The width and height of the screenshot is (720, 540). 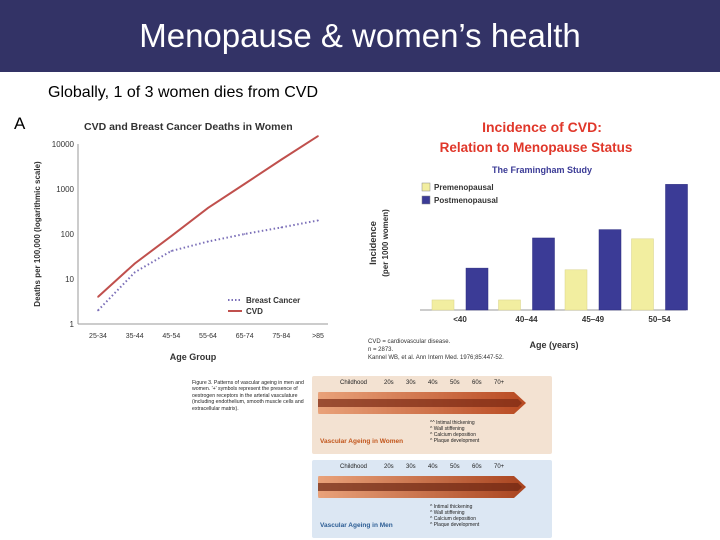 What do you see at coordinates (409, 342) in the screenshot?
I see `note-line: CVD = cardiovascular disease.` at bounding box center [409, 342].